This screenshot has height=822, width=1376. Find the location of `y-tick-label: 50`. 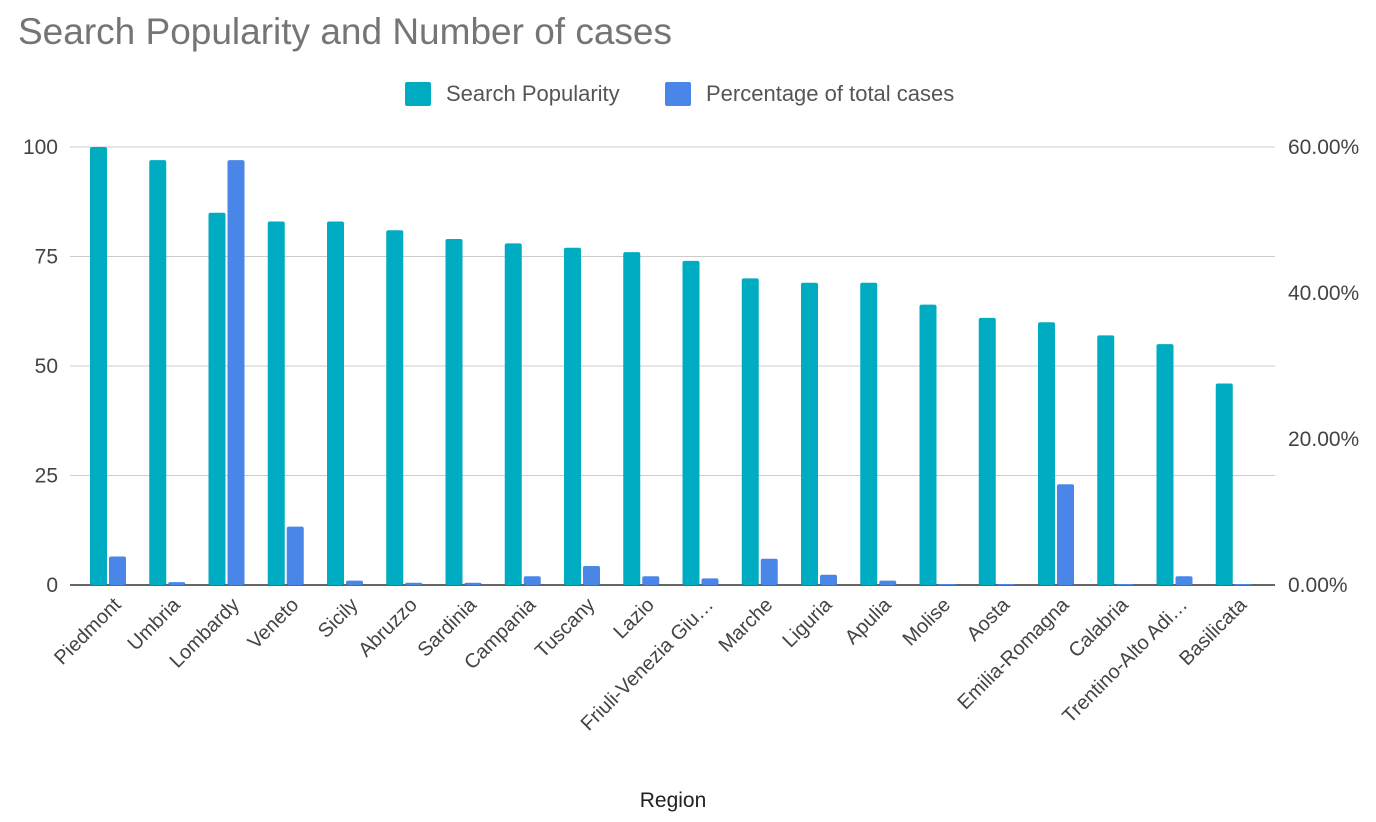

y-tick-label: 50 is located at coordinates (46, 366).